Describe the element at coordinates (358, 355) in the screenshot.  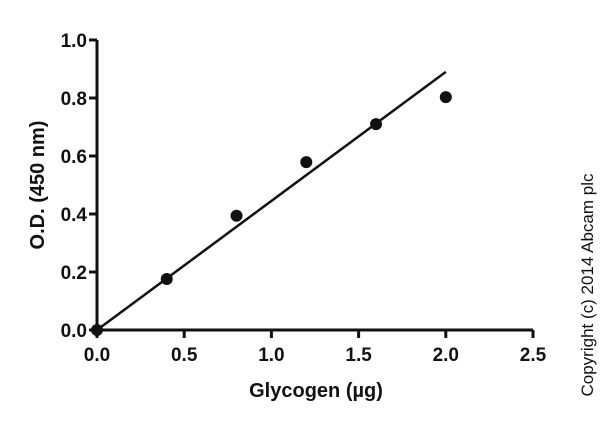
I see `x-tick-label: 1.5` at that location.